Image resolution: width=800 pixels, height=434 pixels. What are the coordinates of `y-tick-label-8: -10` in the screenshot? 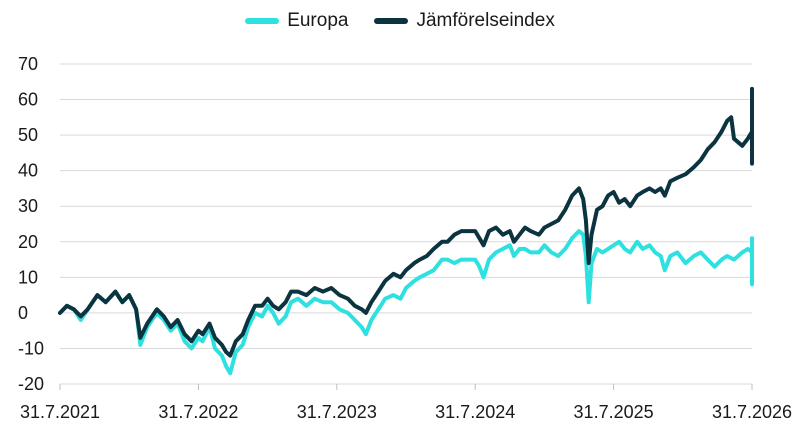 It's located at (31, 348).